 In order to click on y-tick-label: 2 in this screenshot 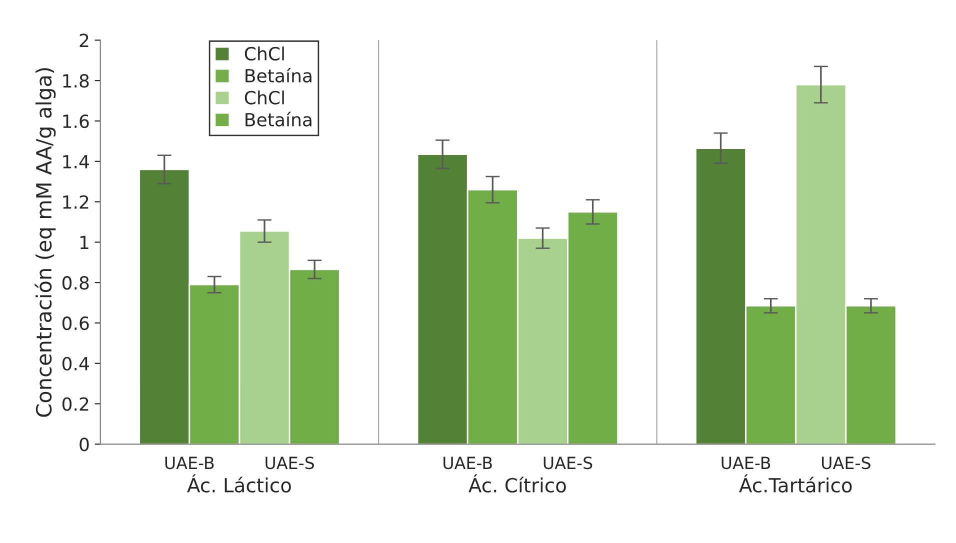, I will do `click(84, 41)`.